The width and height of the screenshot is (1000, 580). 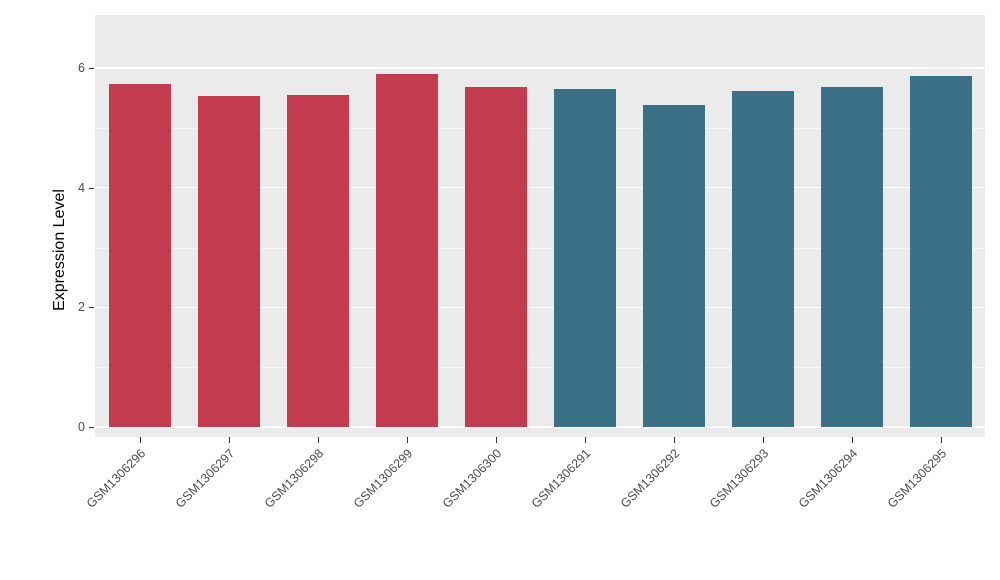 I want to click on x-tick-label: GSM1306292, so click(x=650, y=478).